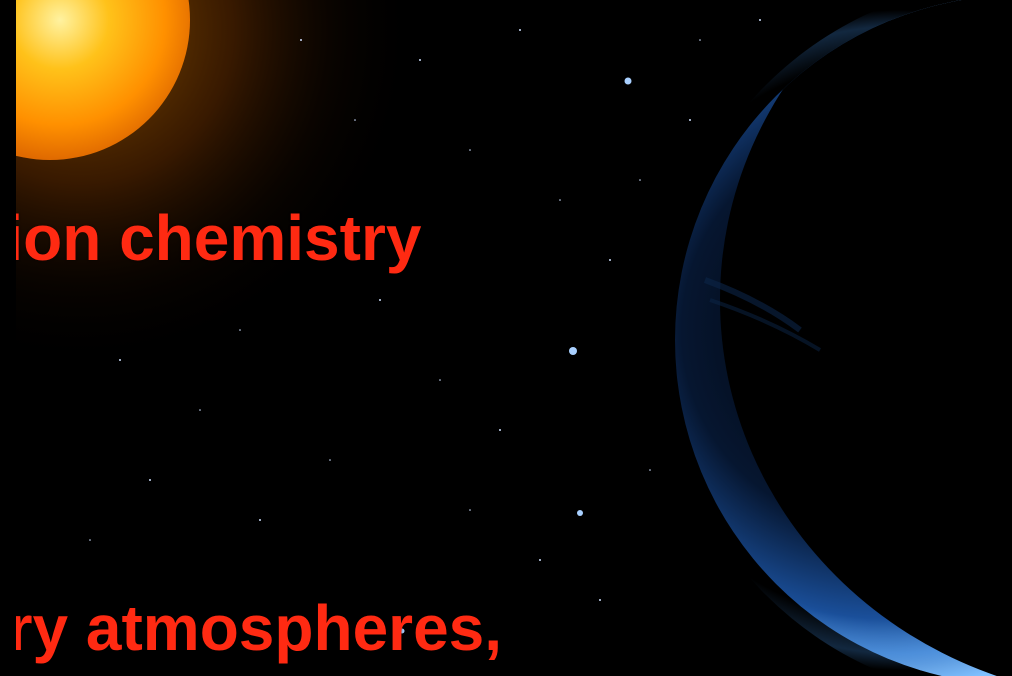 Image resolution: width=1012 pixels, height=676 pixels. I want to click on headline-bottom: ary atmospheres,, so click(251, 628).